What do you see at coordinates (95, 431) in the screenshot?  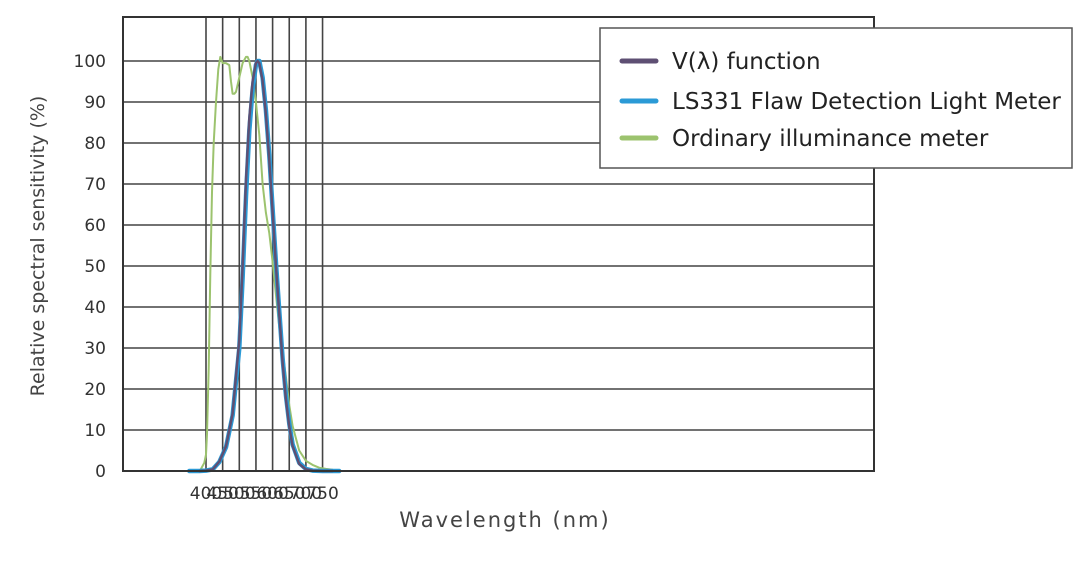 I see `y-tick-label-10: 10` at bounding box center [95, 431].